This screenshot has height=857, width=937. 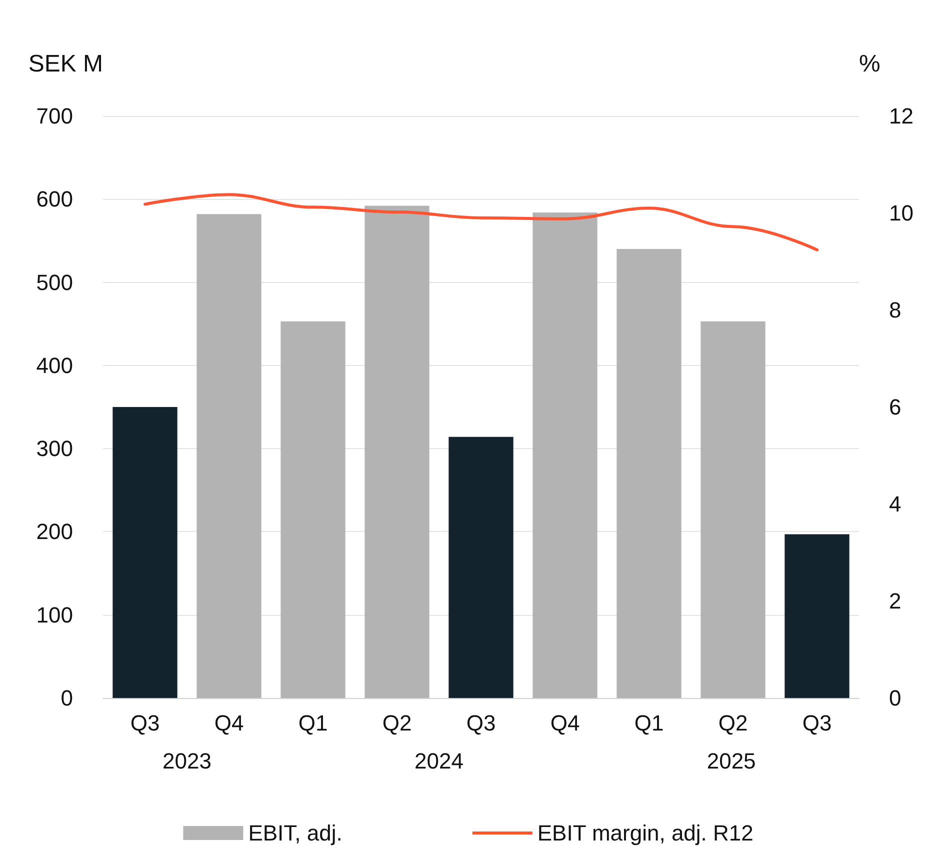 I want to click on y2-axis-title: %, so click(x=869, y=64).